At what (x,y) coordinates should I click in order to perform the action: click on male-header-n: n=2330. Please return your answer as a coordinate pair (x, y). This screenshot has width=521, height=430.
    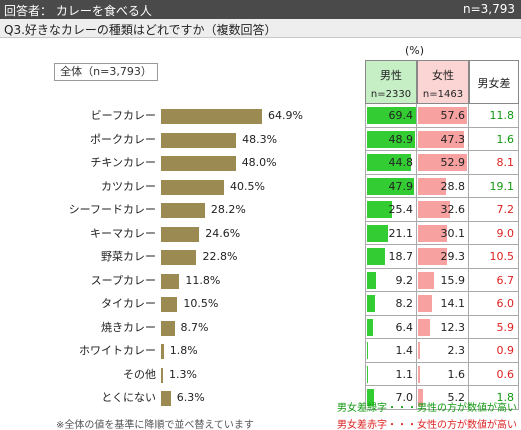
    Looking at the image, I should click on (391, 94).